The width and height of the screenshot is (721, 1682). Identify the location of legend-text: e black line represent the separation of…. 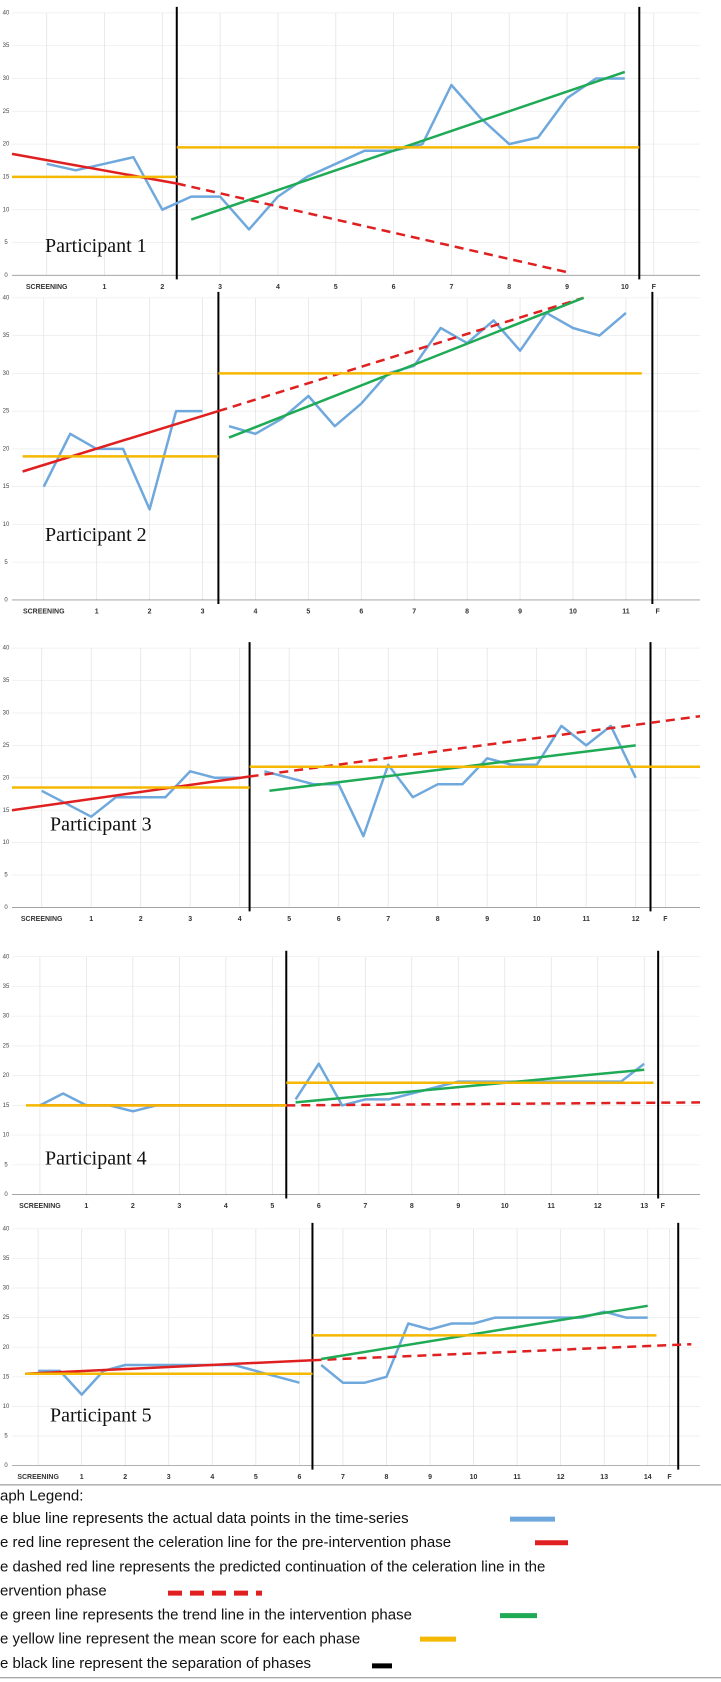
(155, 1663).